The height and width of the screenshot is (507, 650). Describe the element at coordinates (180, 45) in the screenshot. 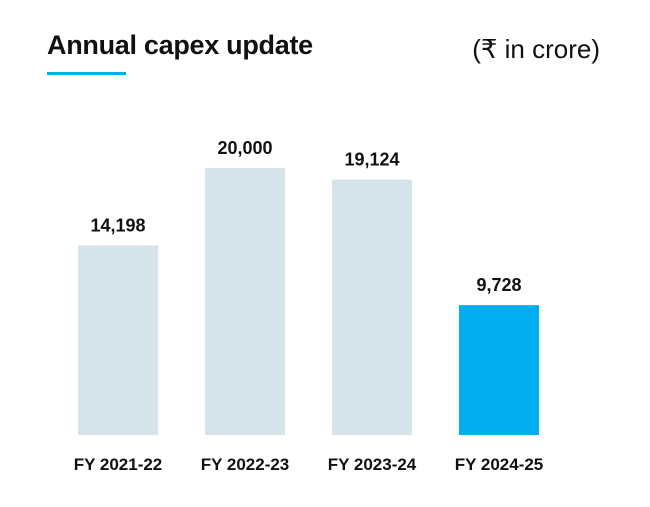

I see `chart-title: Annual capex update` at that location.